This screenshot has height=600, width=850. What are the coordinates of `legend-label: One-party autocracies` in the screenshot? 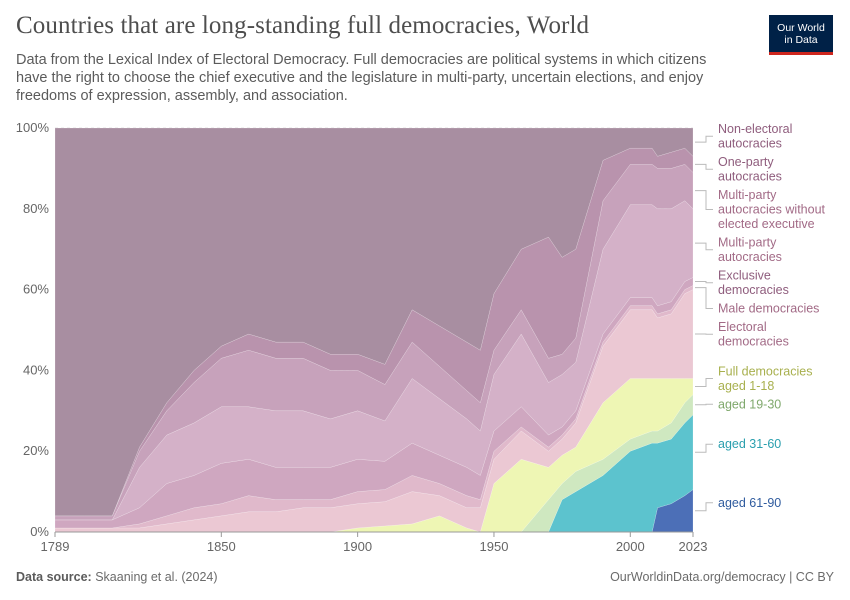 It's located at (750, 169).